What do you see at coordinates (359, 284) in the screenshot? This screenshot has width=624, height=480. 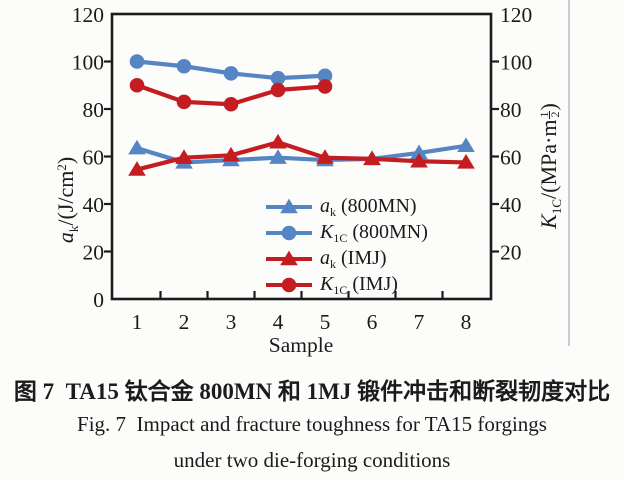 I see `legend-label: K1C (IMJ)` at bounding box center [359, 284].